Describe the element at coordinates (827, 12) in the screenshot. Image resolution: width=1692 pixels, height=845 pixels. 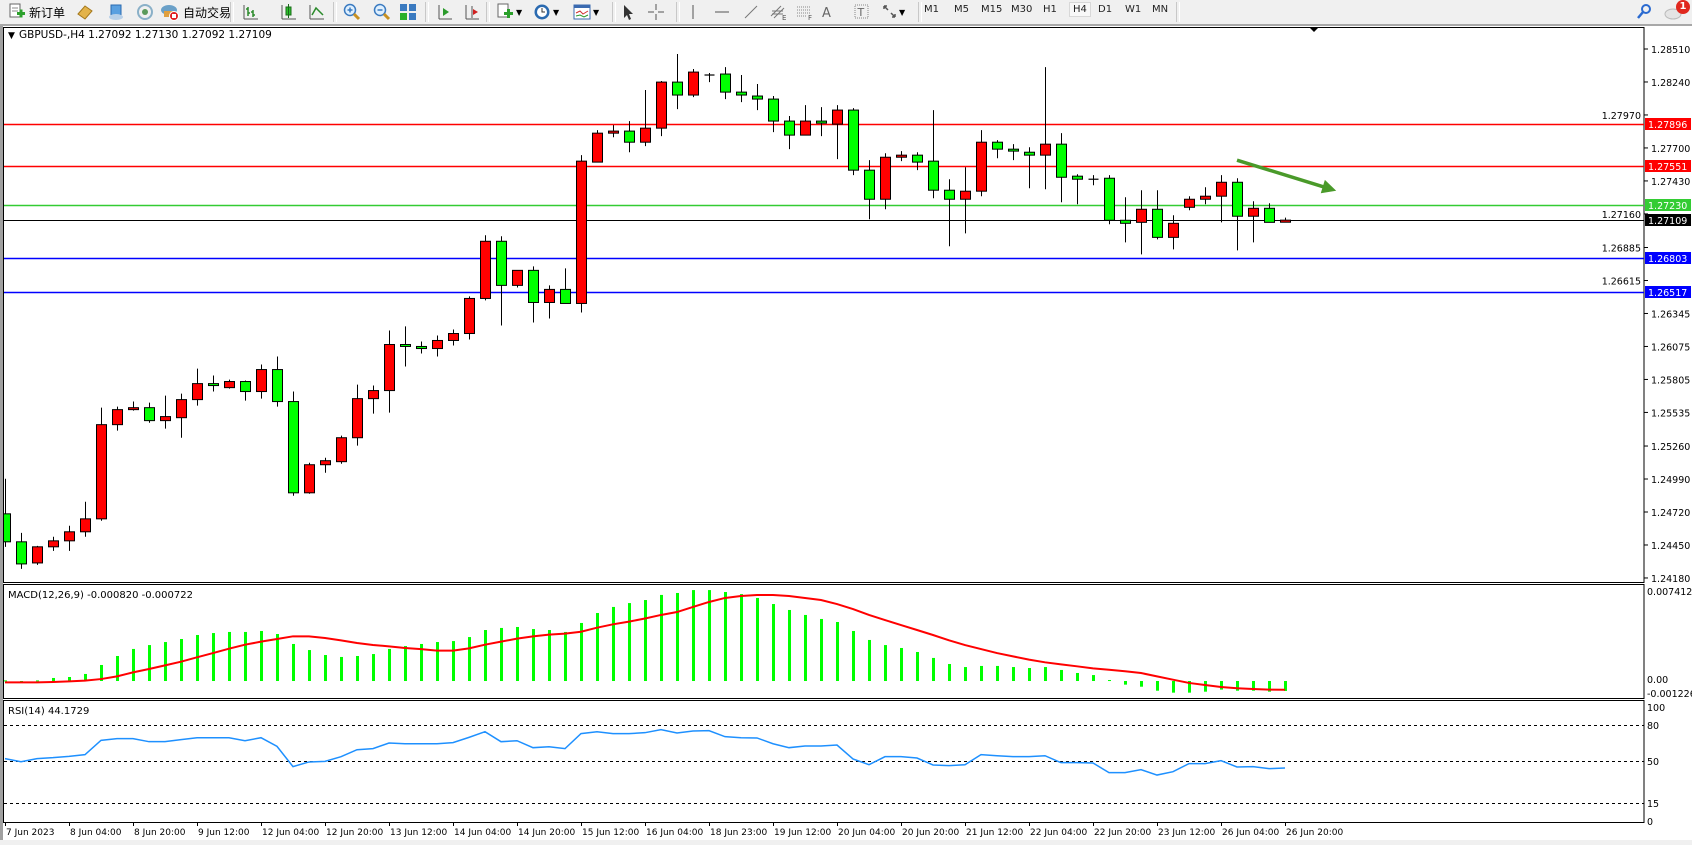
I see `text-tool-button: A` at that location.